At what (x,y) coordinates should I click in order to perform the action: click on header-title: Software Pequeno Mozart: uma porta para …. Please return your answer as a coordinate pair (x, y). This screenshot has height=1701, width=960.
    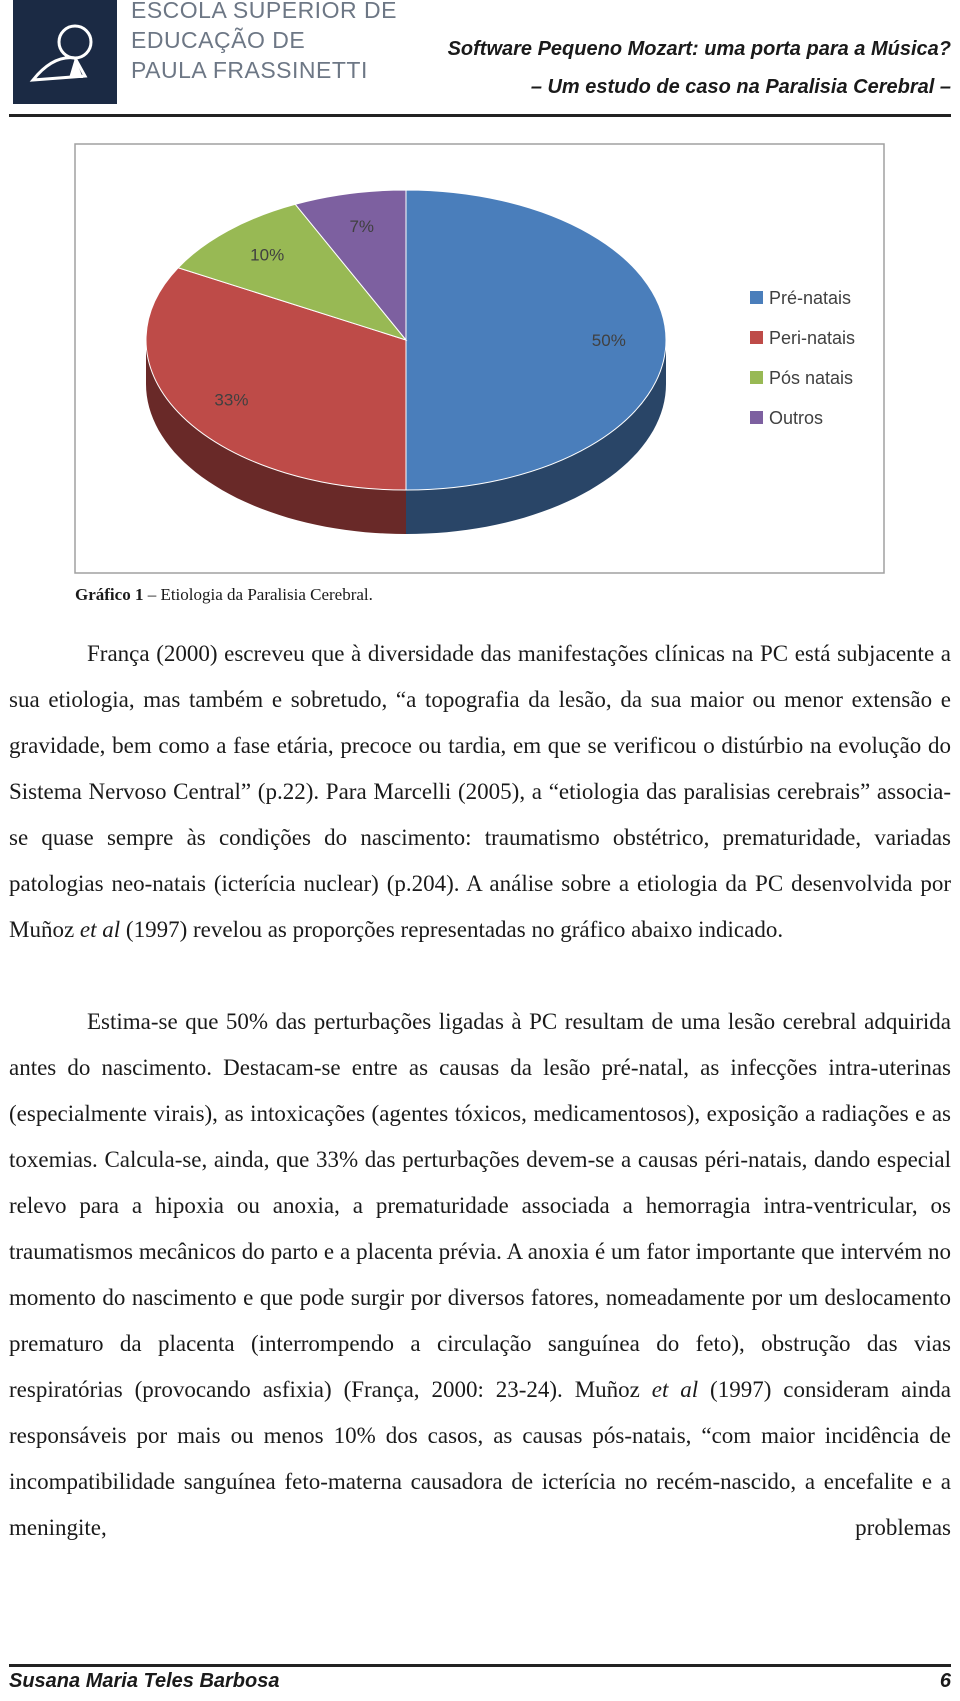
    Looking at the image, I should click on (699, 49).